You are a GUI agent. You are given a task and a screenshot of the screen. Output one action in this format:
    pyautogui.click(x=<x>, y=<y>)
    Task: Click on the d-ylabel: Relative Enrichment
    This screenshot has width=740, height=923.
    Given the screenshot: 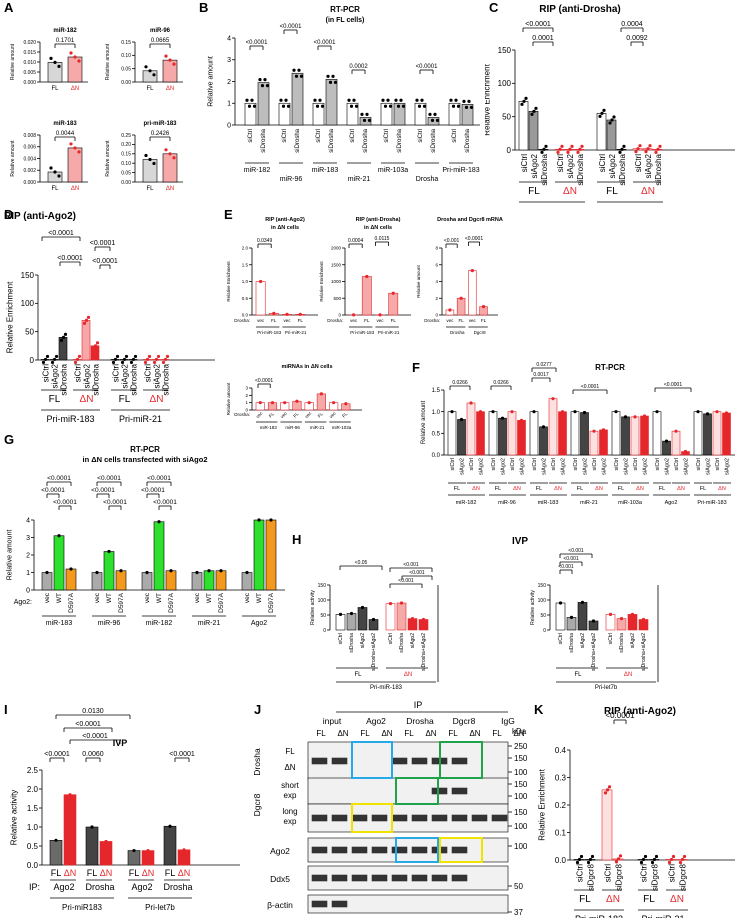 What is the action you would take?
    pyautogui.click(x=9, y=317)
    